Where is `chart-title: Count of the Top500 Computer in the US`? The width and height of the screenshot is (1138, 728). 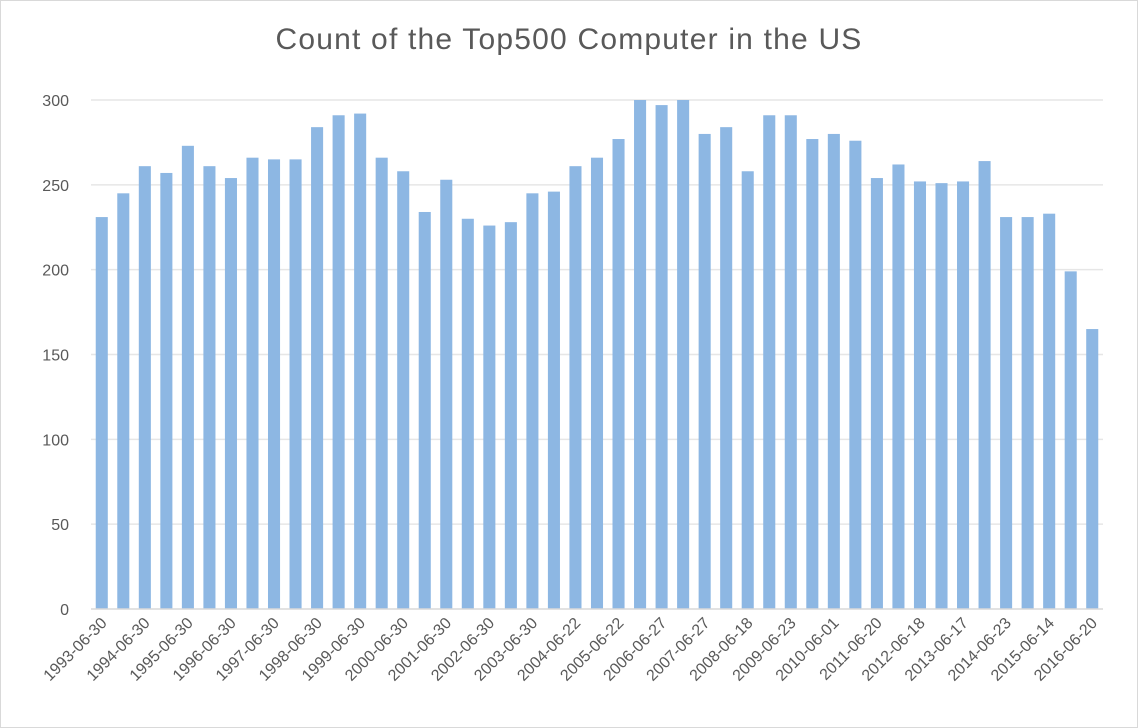 chart-title: Count of the Top500 Computer in the US is located at coordinates (569, 39).